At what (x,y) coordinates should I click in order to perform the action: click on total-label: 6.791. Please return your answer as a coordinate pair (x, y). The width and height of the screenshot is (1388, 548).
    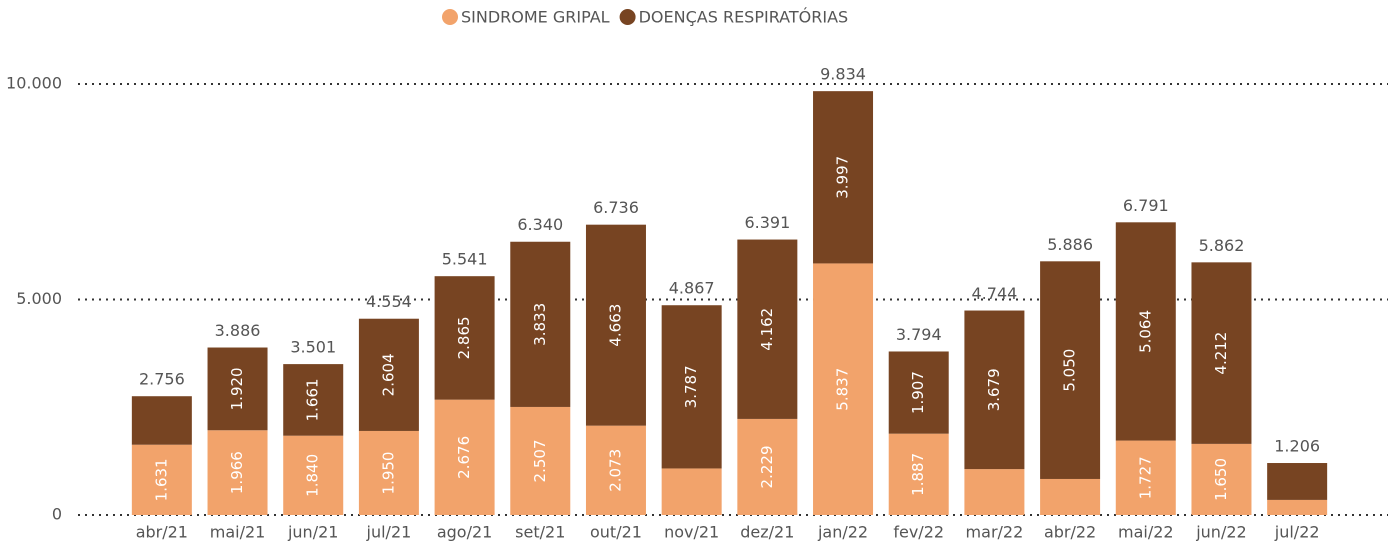
    Looking at the image, I should click on (1146, 205).